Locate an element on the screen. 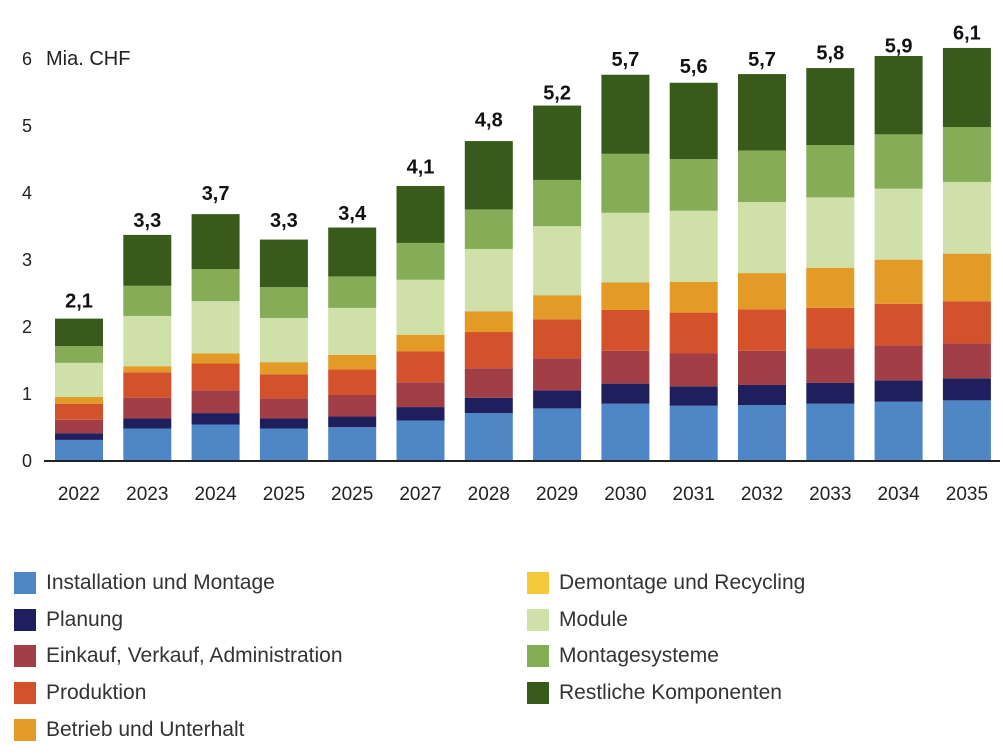 This screenshot has width=1003, height=756. y-tick-label: 5 is located at coordinates (27, 126).